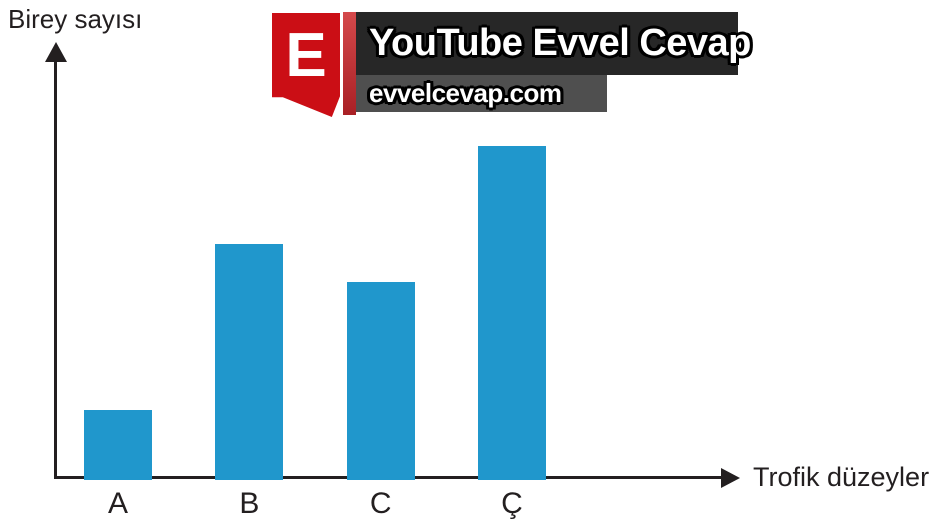 The image size is (946, 527). What do you see at coordinates (118, 445) in the screenshot?
I see `bar-A` at bounding box center [118, 445].